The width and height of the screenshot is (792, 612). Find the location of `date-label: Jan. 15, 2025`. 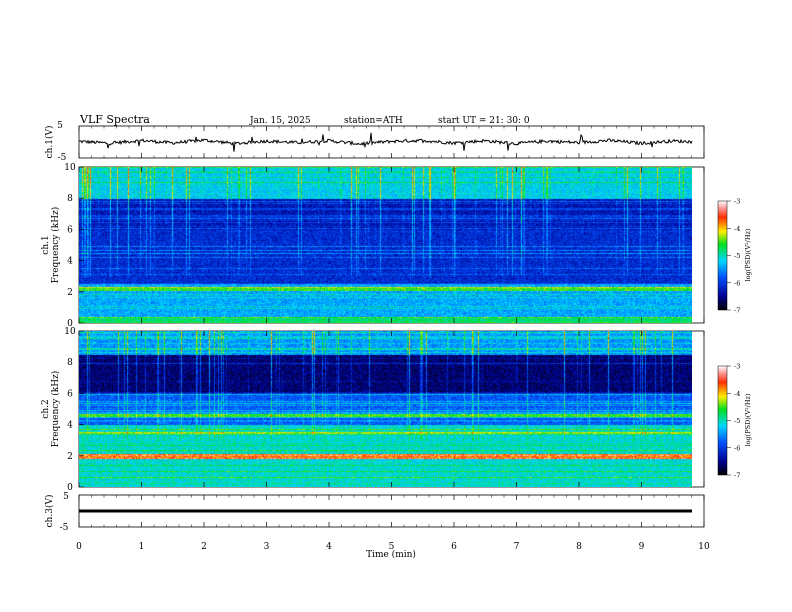

date-label: Jan. 15, 2025 is located at coordinates (280, 121).